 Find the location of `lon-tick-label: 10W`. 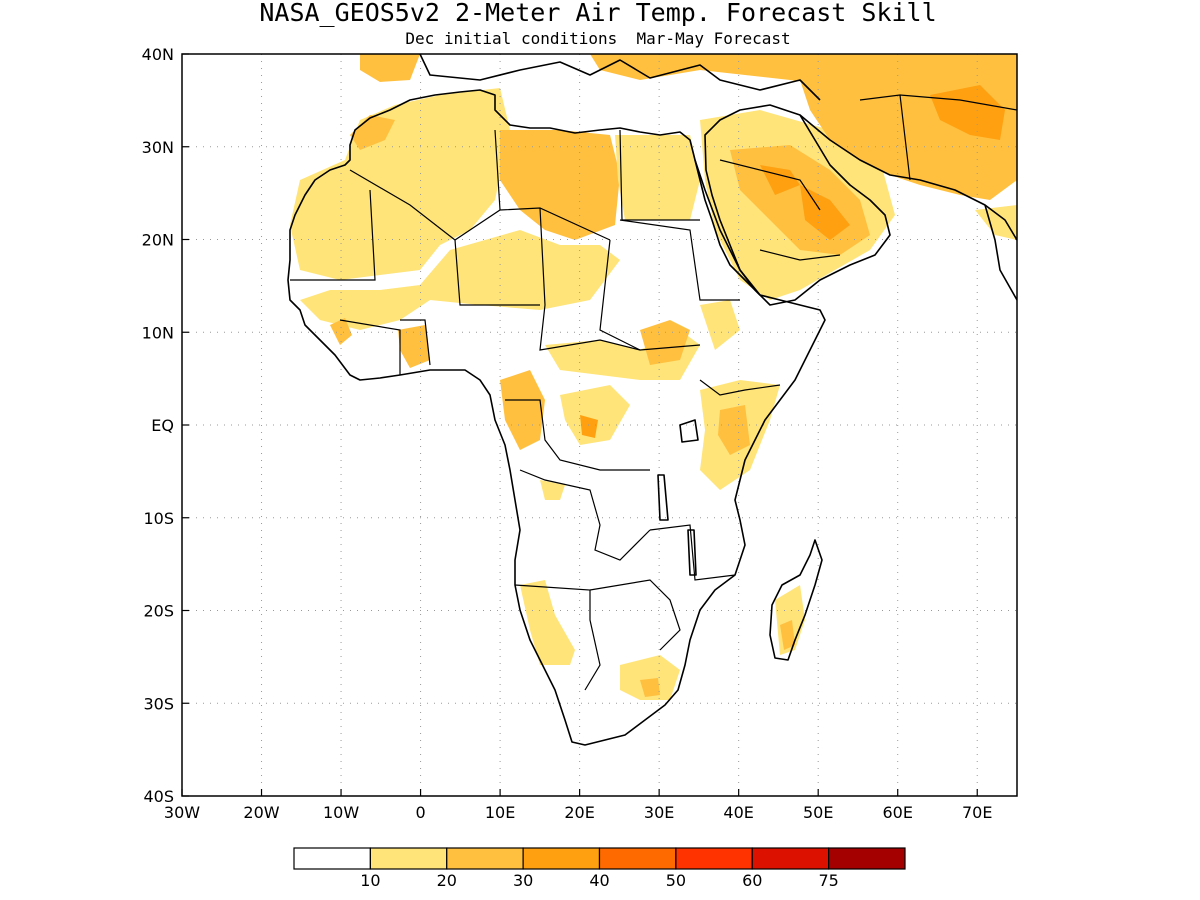

lon-tick-label: 10W is located at coordinates (341, 812).